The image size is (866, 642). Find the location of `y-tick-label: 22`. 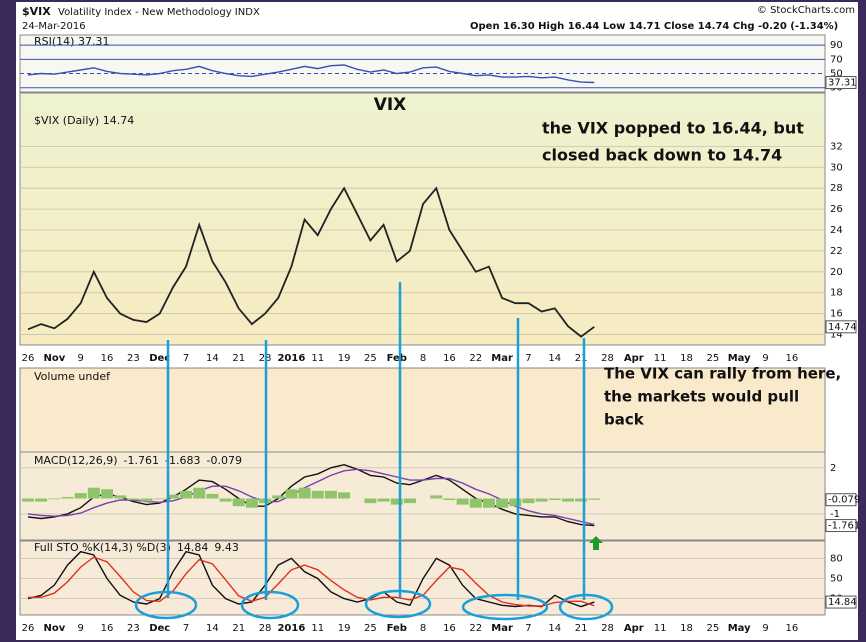

y-tick-label: 22 is located at coordinates (836, 251).